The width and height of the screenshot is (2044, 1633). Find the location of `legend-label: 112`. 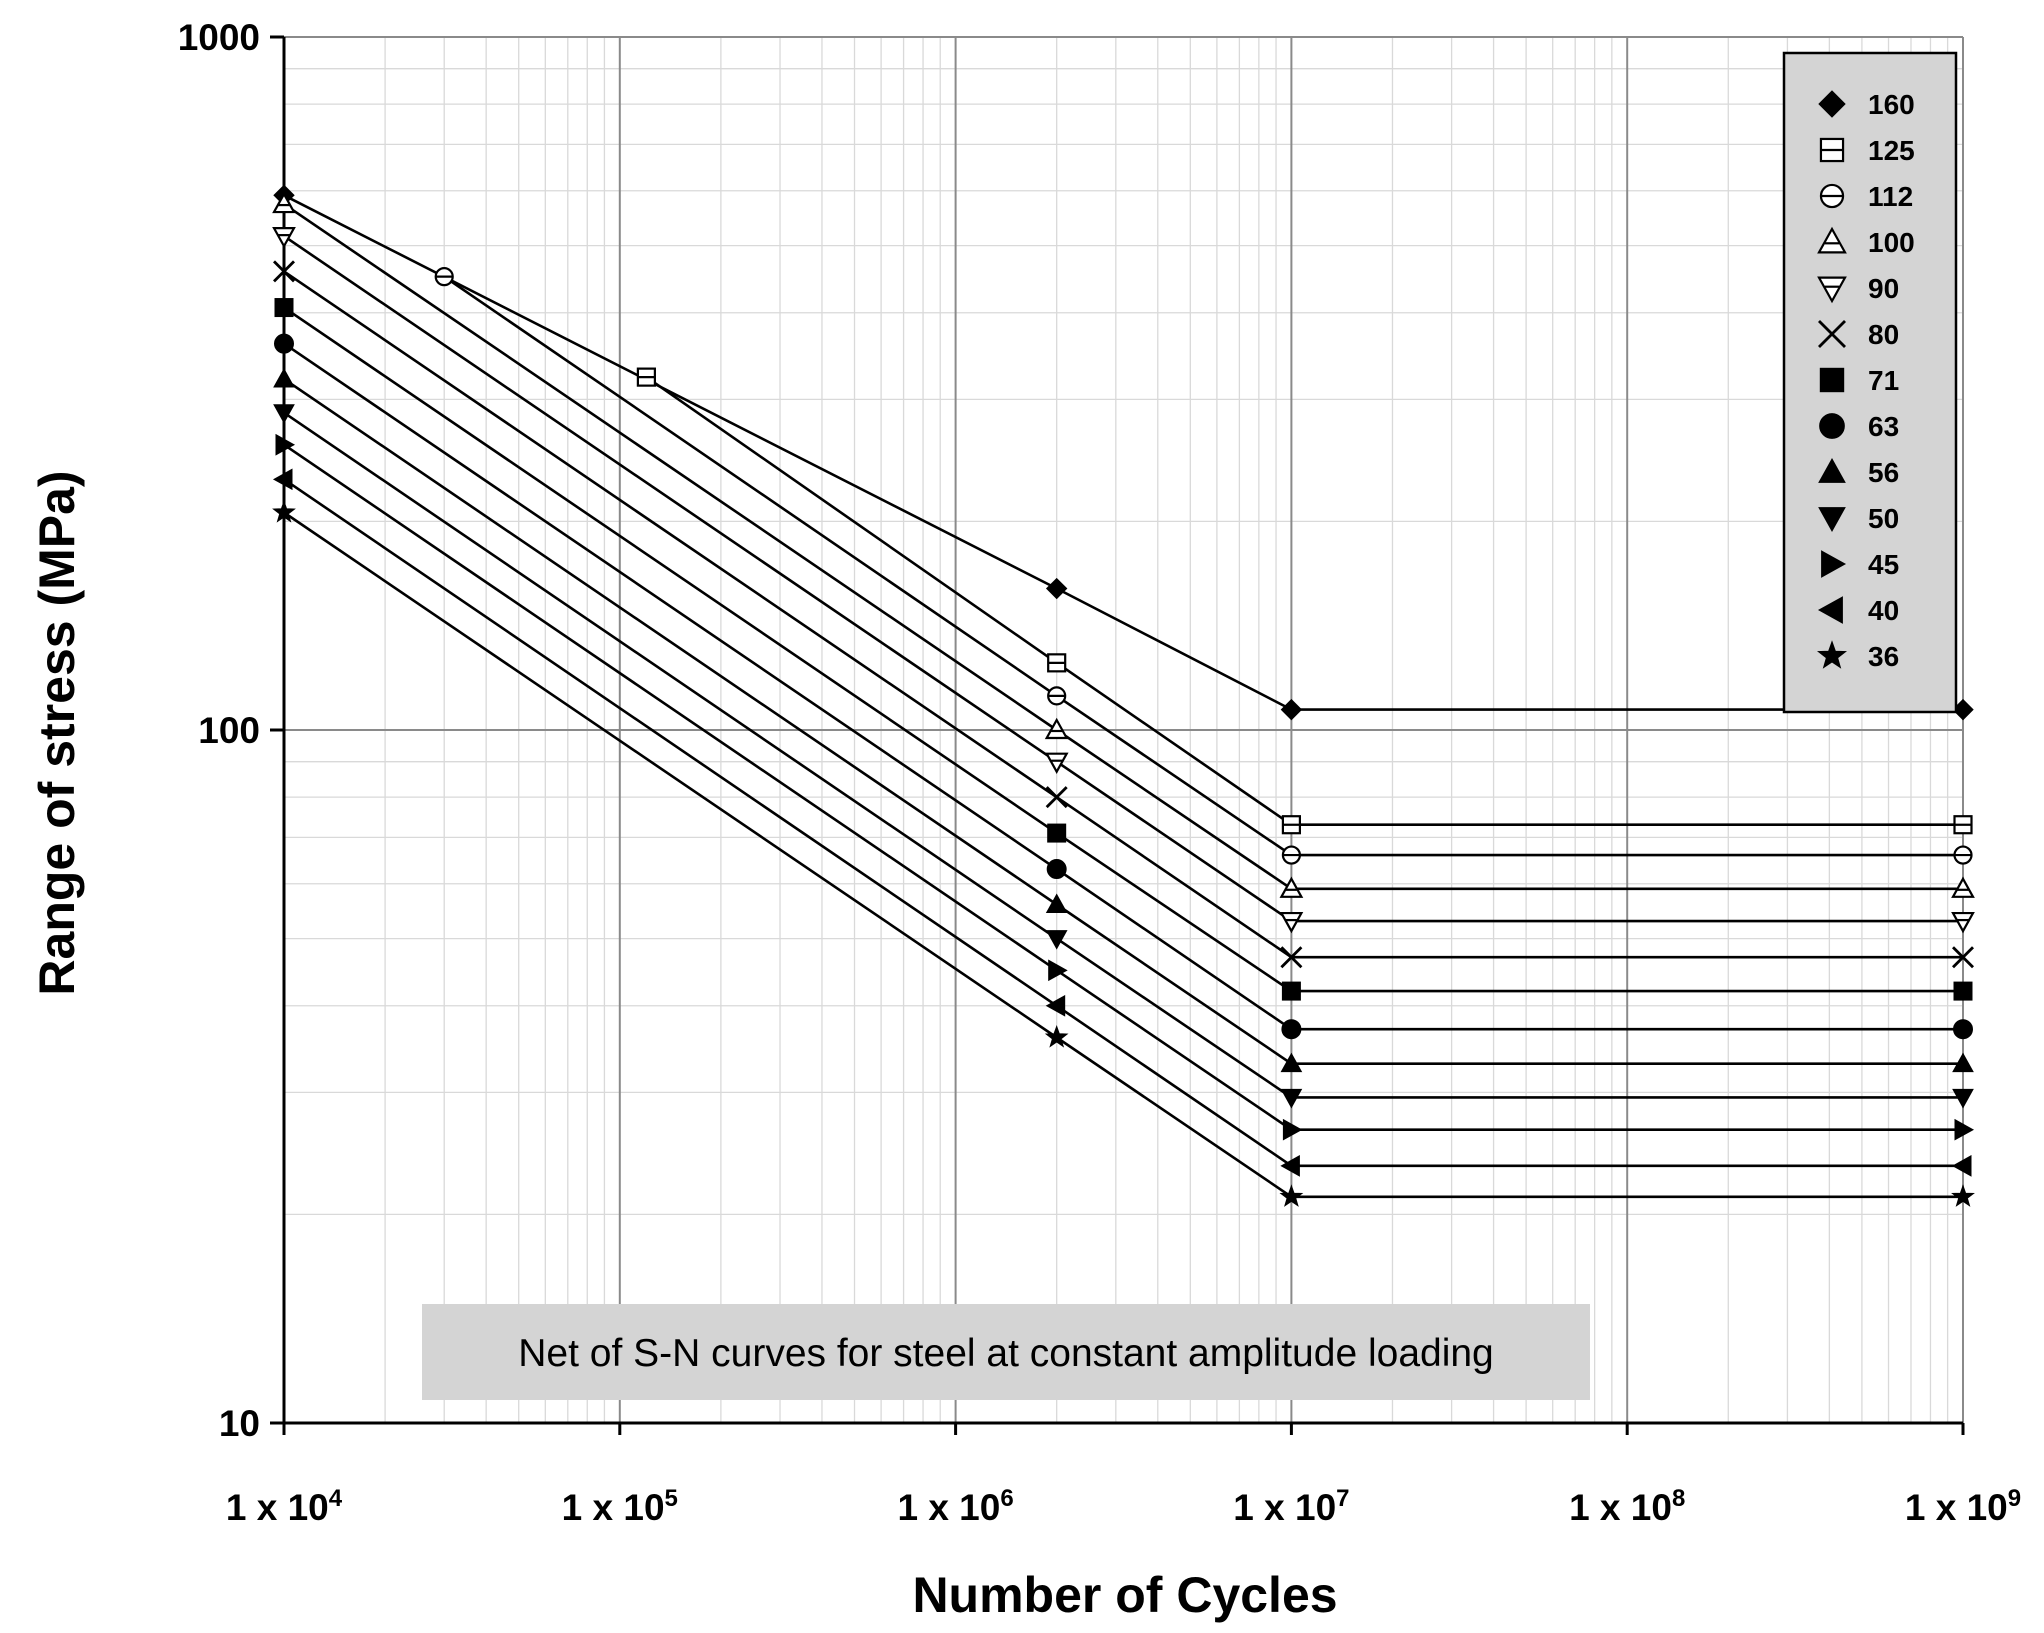

legend-label: 112 is located at coordinates (1890, 196).